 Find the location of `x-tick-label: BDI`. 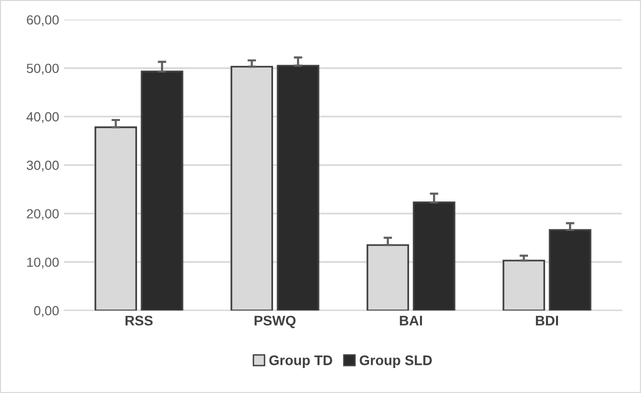

x-tick-label: BDI is located at coordinates (547, 321).